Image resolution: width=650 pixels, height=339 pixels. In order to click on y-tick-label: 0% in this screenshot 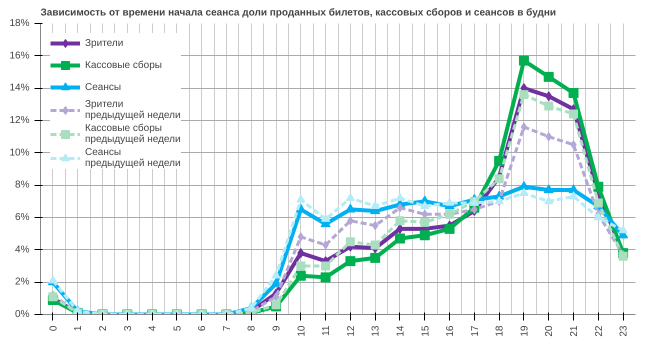, I will do `click(22, 314)`.